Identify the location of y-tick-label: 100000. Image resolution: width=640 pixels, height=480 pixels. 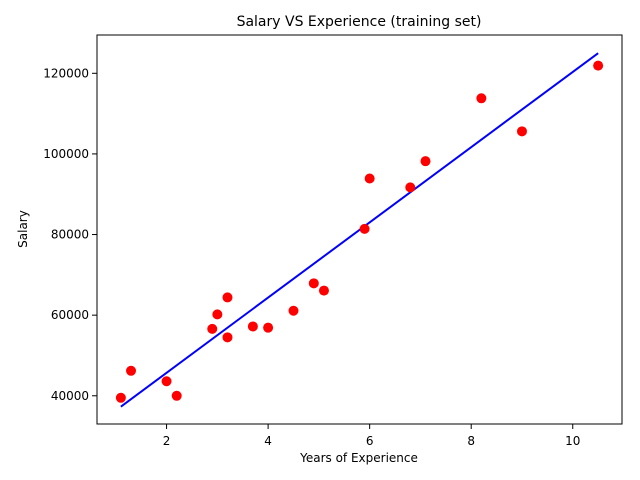
(66, 154).